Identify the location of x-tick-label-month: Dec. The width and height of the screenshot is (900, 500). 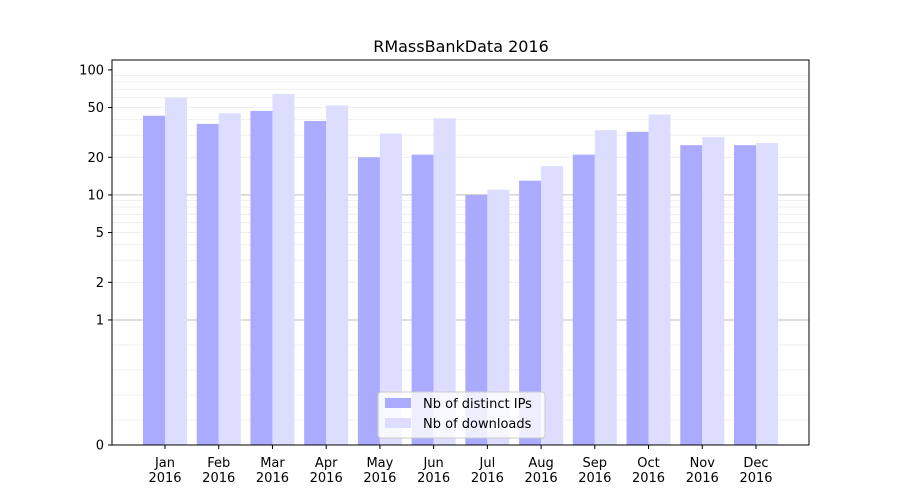
(755, 463).